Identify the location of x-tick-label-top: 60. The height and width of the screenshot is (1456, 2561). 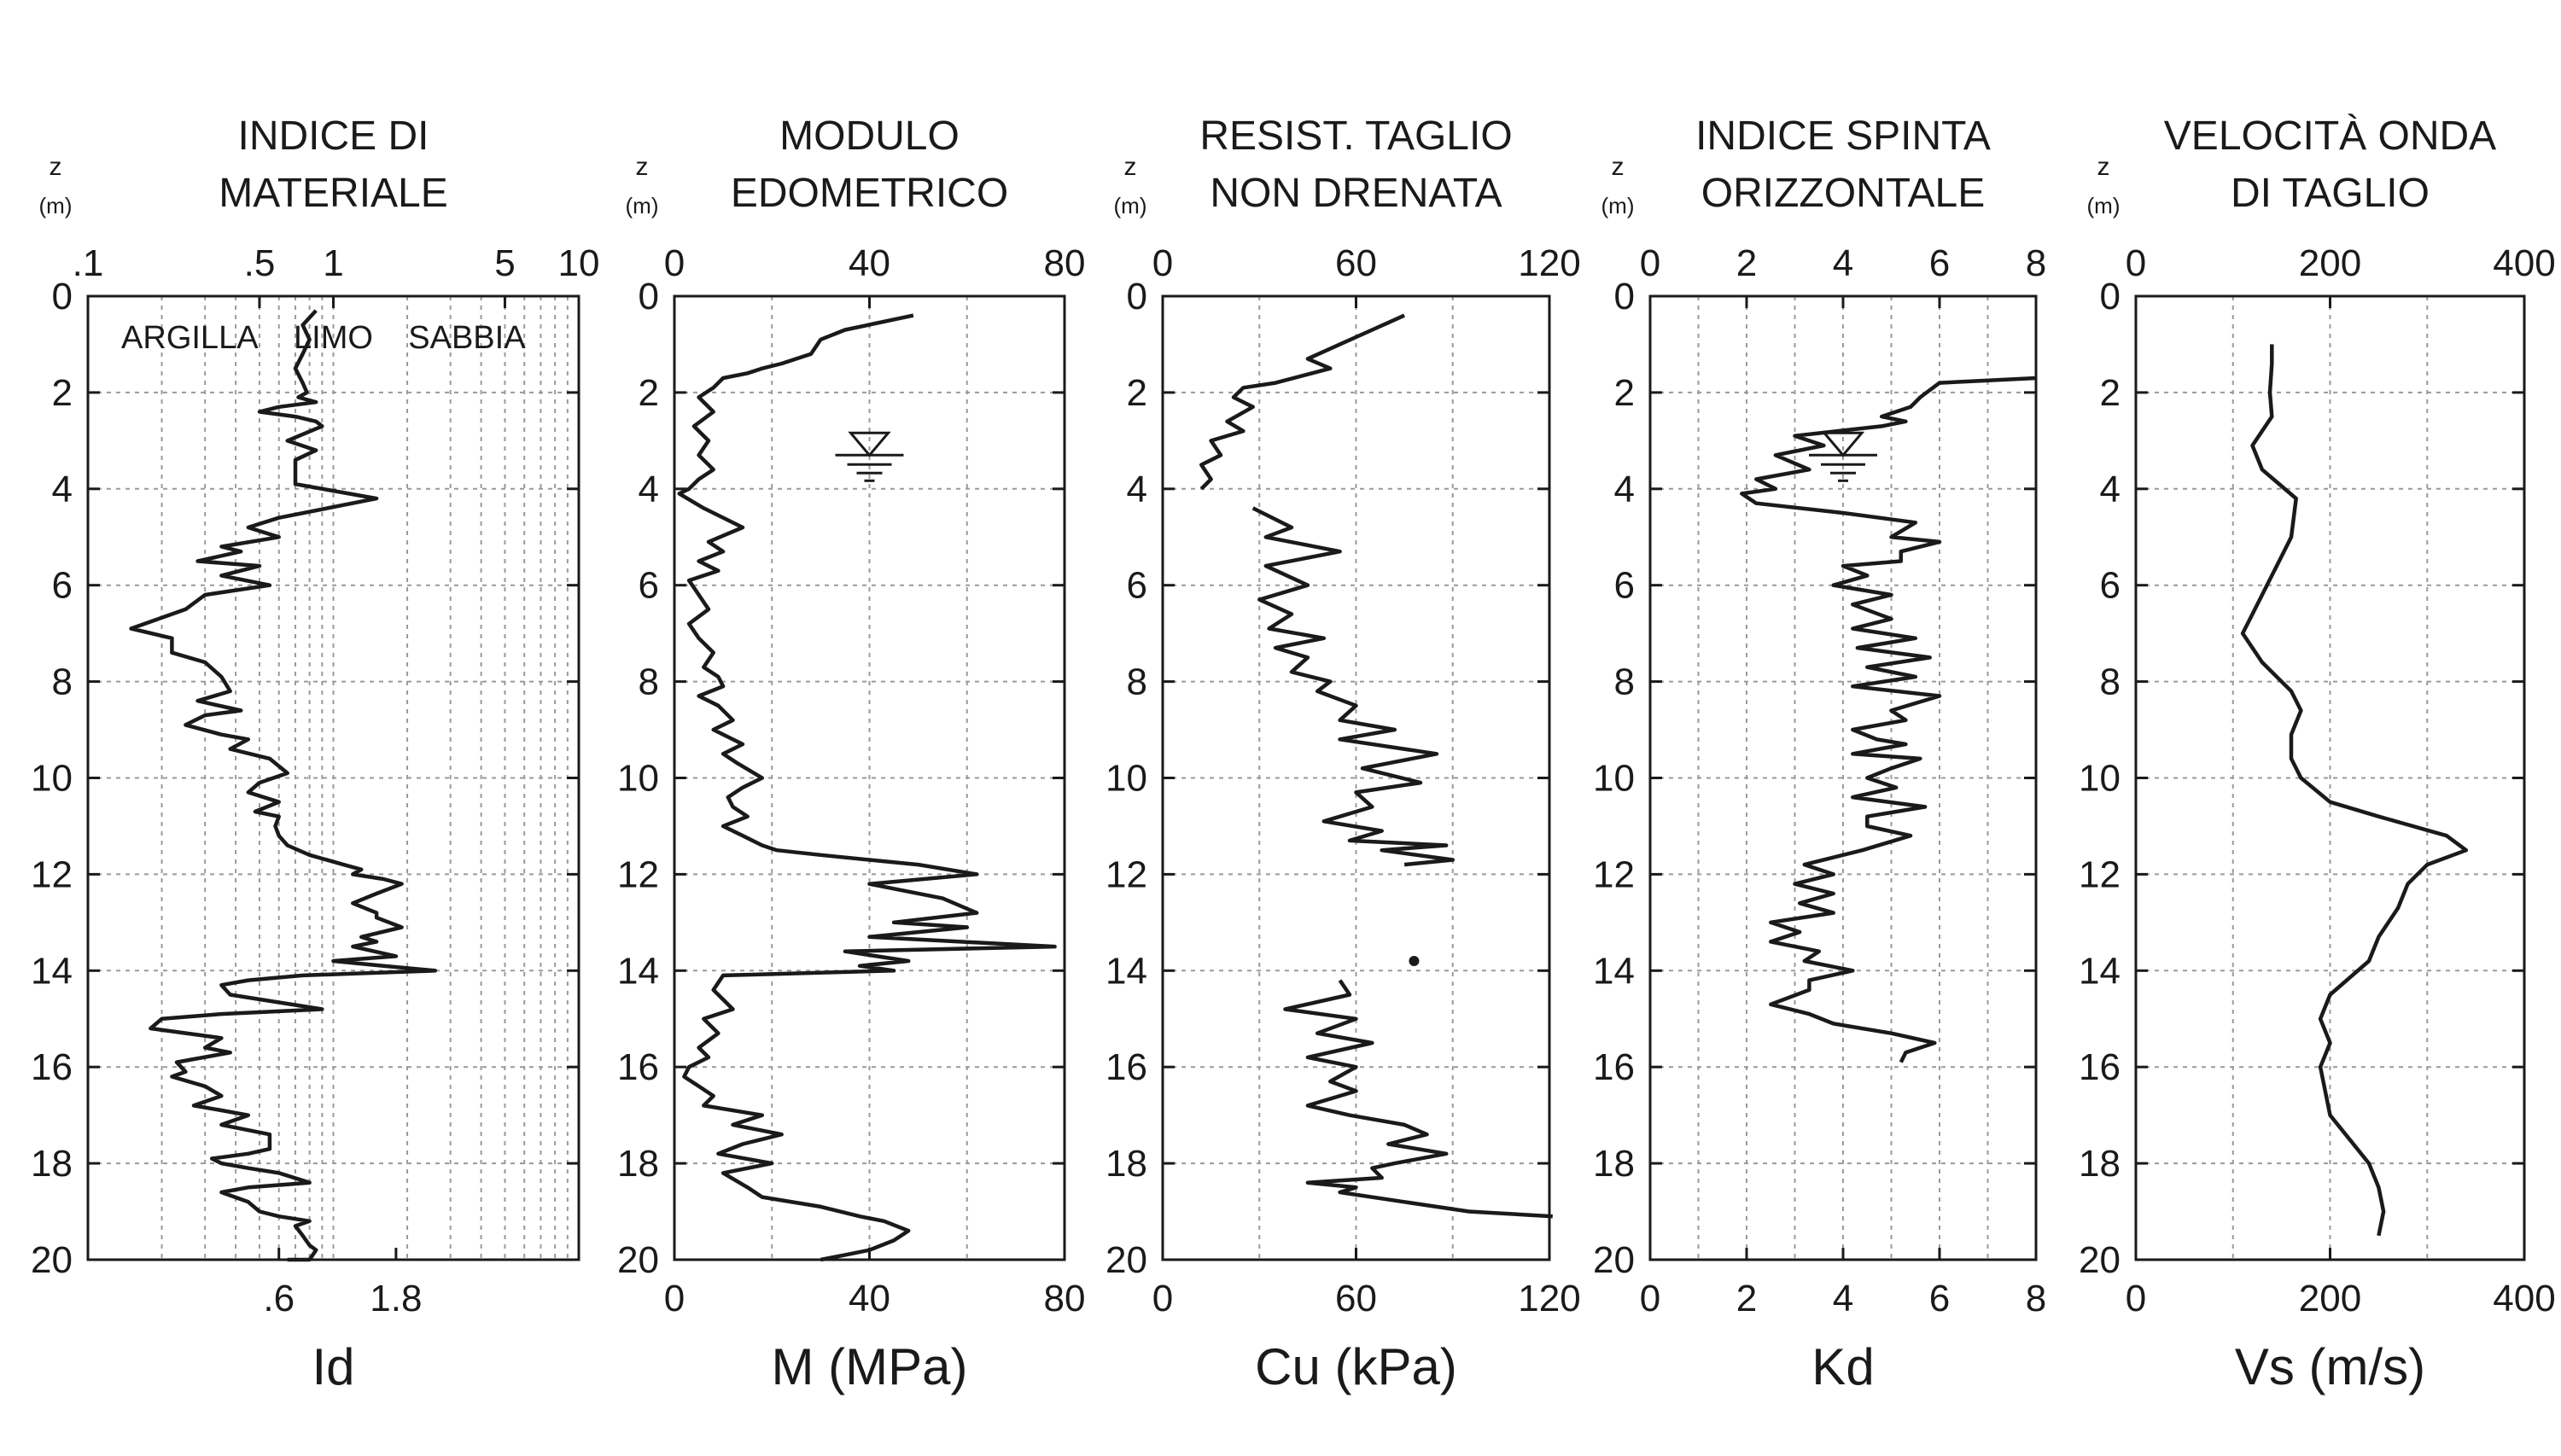
(1356, 263).